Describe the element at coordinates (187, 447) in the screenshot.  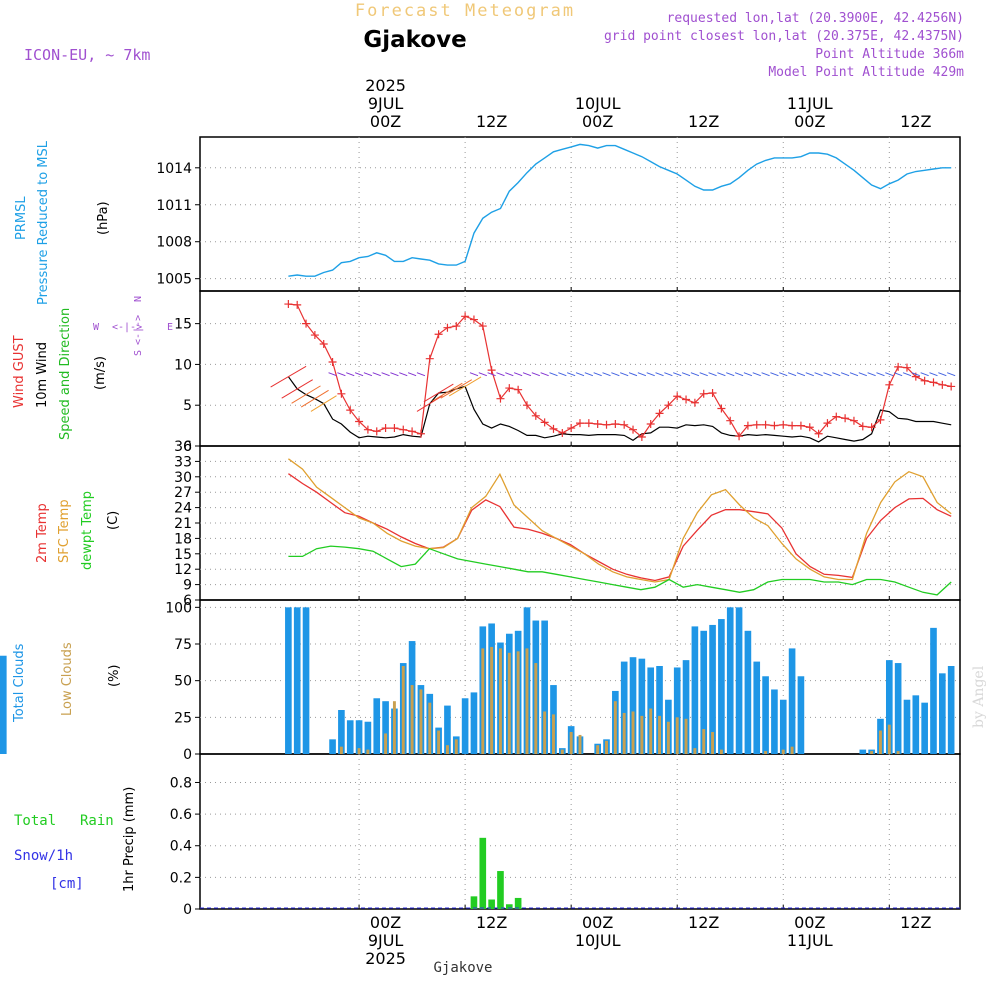
I see `y-tick-label: 0` at that location.